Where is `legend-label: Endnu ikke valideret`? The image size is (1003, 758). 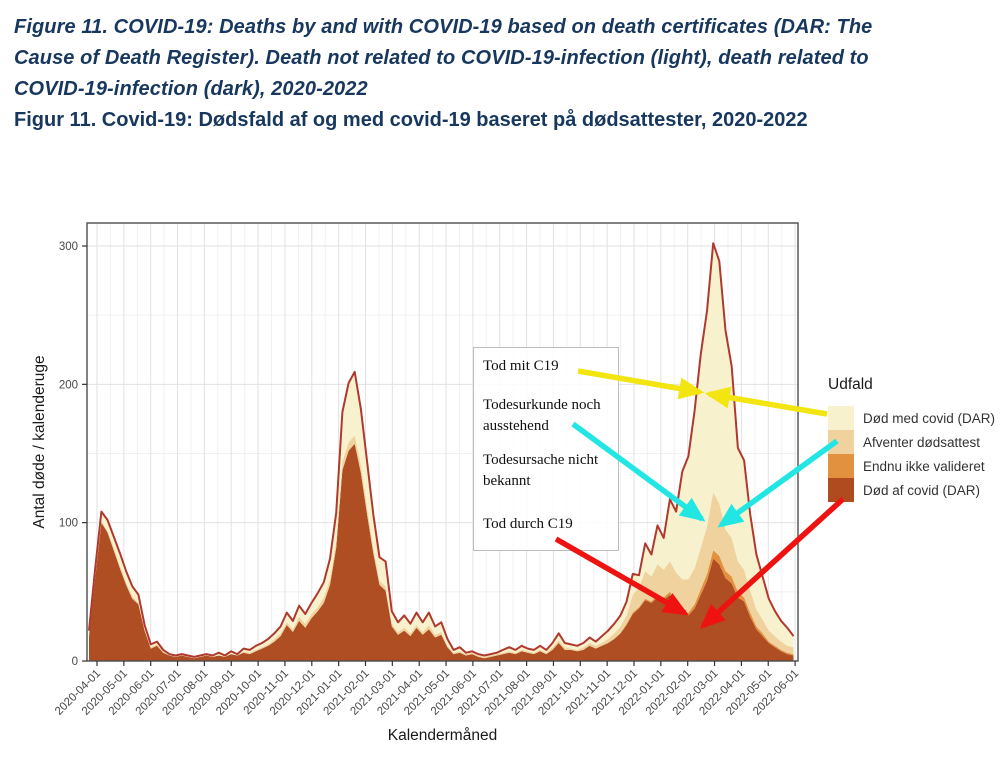 legend-label: Endnu ikke valideret is located at coordinates (924, 466).